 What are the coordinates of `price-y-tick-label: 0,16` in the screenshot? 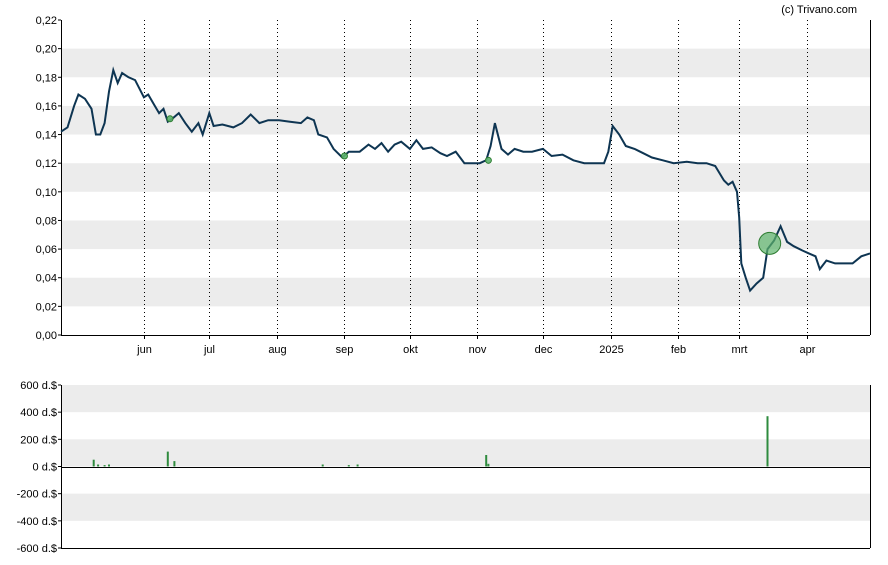 It's located at (46, 107).